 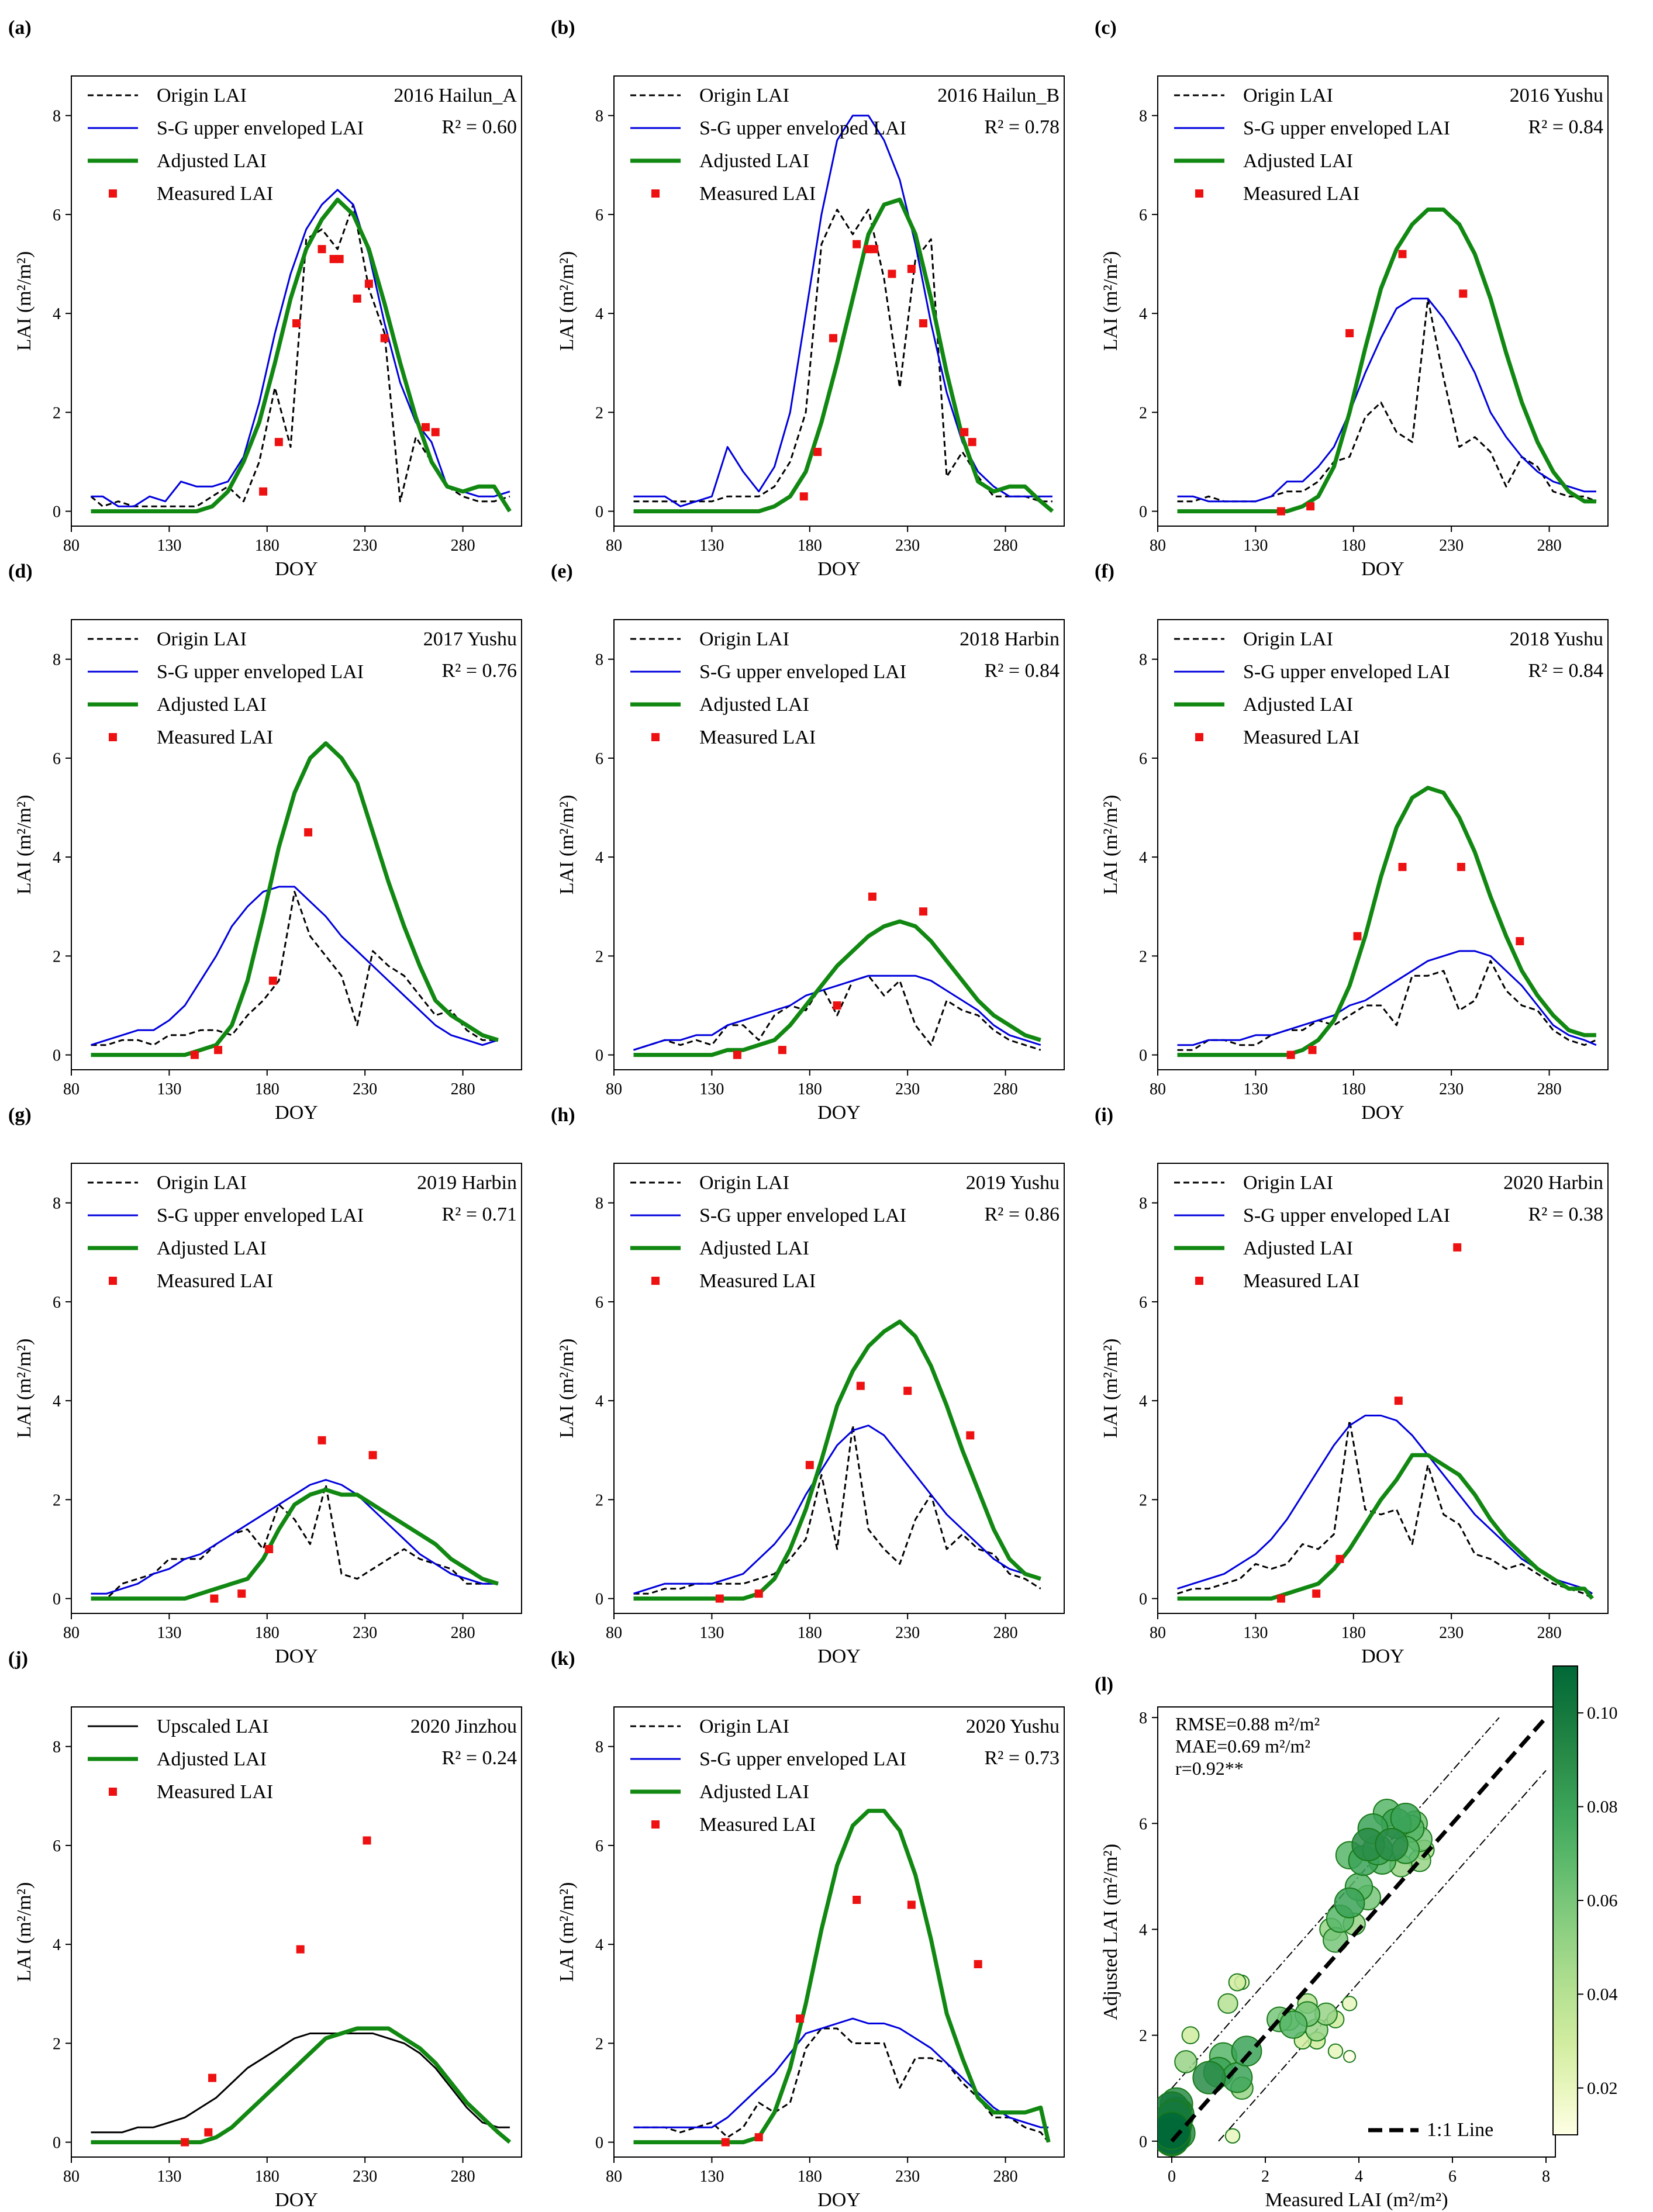 I want to click on r2-label: R² = 0.38, so click(x=1565, y=1214).